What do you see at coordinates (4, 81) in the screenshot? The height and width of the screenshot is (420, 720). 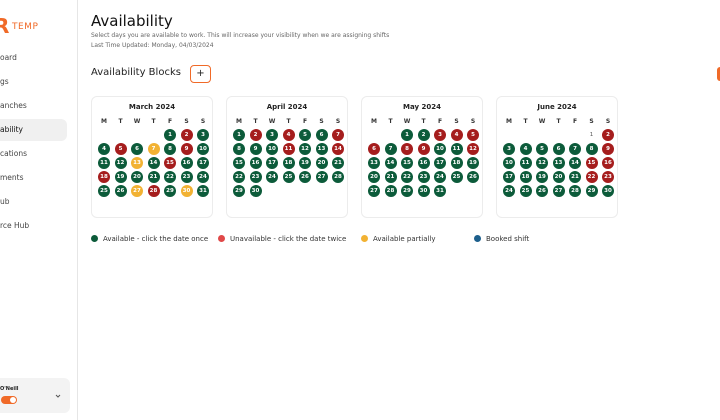 I see `nav-item: gs` at bounding box center [4, 81].